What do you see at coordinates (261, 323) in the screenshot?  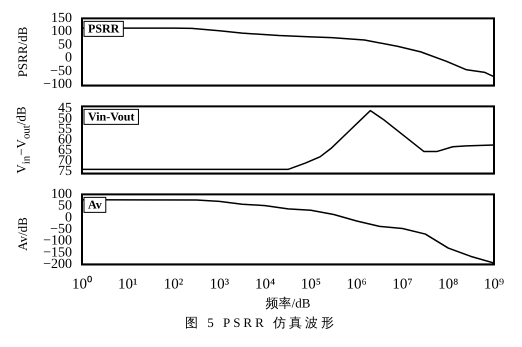 I see `caption: 图 5 PSRR 仿真波形` at bounding box center [261, 323].